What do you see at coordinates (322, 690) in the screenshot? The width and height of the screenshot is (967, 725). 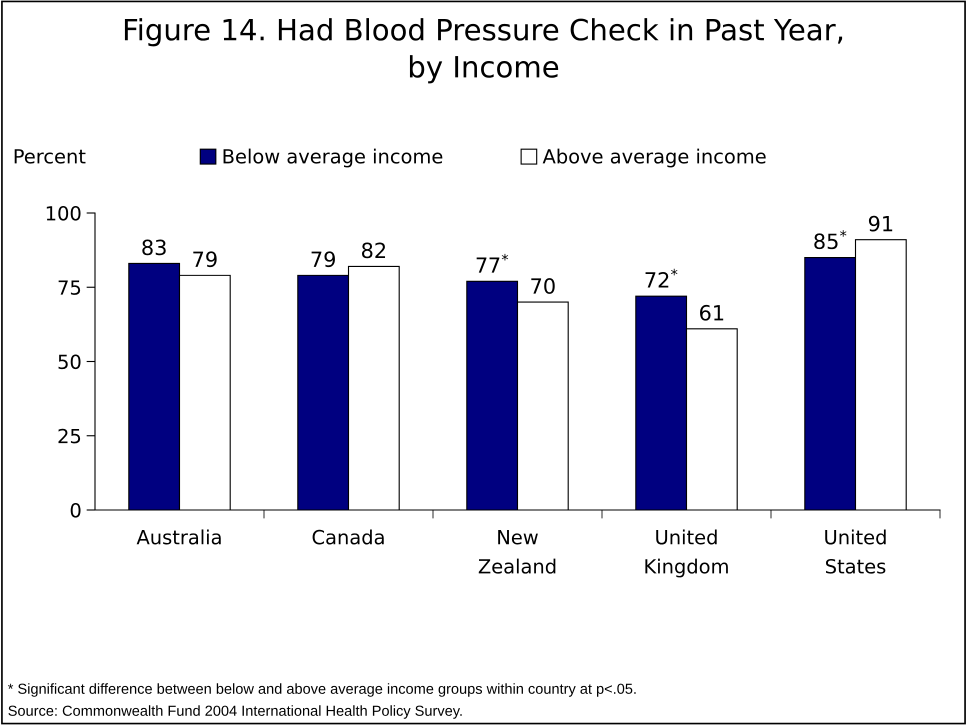 I see `text: * Significant difference between below and above average income groups within country at p<.05.` at bounding box center [322, 690].